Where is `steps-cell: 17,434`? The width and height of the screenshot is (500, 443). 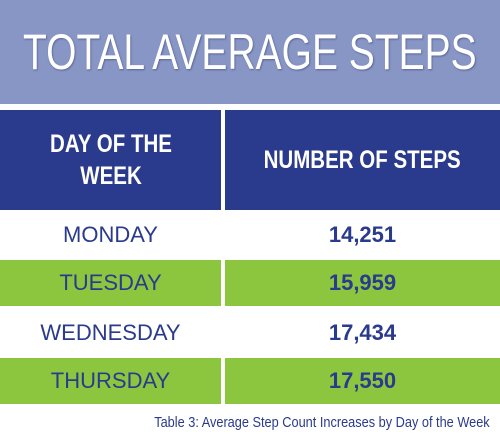
steps-cell: 17,434 is located at coordinates (362, 333).